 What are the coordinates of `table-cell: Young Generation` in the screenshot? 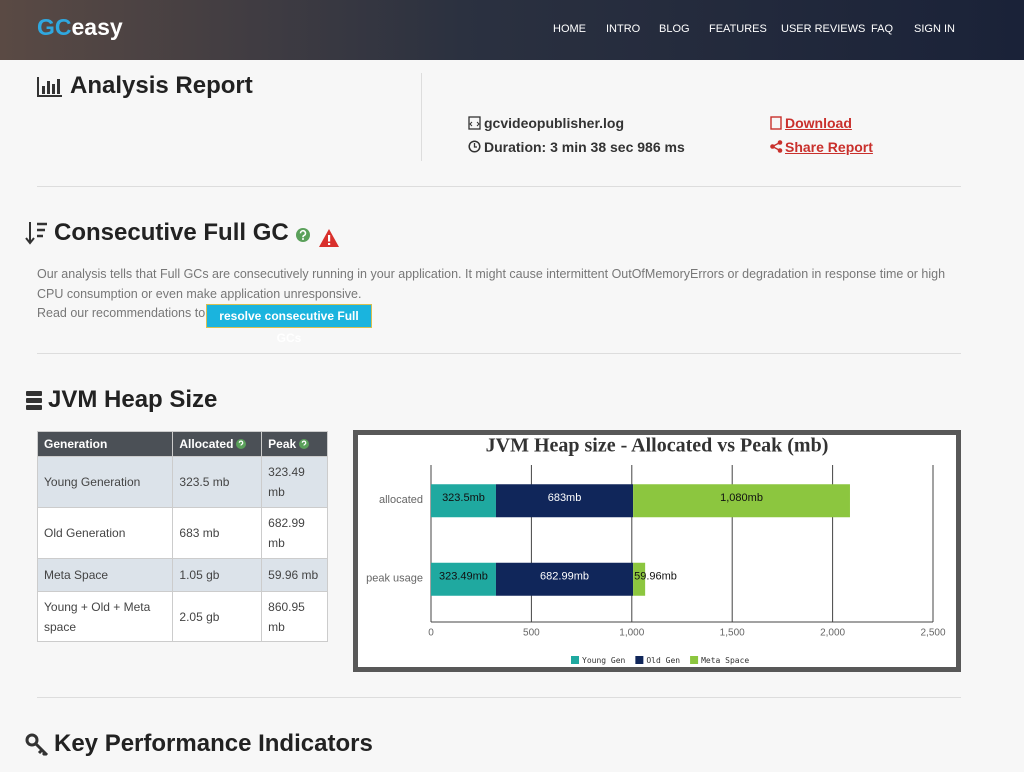 It's located at (105, 482).